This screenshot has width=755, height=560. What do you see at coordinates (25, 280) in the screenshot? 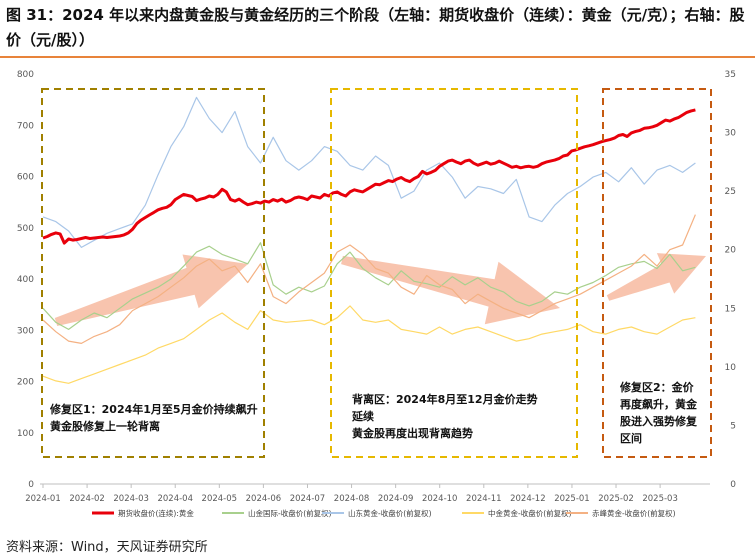
I see `y-left-tick-label: 400` at bounding box center [25, 280].